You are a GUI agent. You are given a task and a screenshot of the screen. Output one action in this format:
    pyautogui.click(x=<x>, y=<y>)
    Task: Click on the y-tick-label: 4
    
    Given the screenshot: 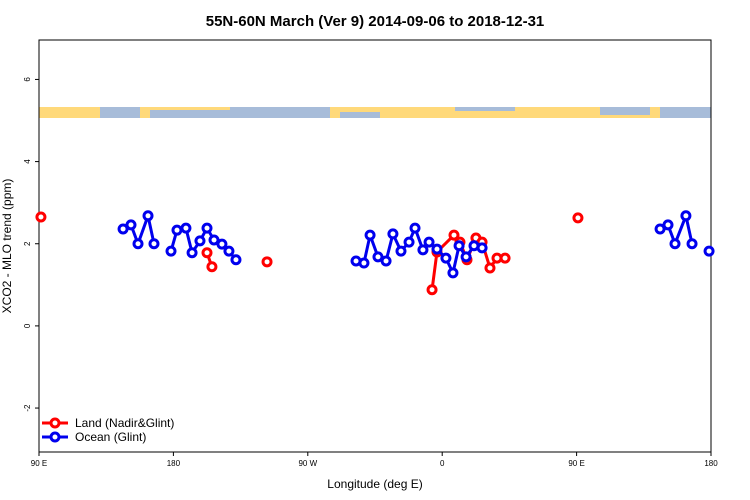 What is the action you would take?
    pyautogui.click(x=27, y=161)
    